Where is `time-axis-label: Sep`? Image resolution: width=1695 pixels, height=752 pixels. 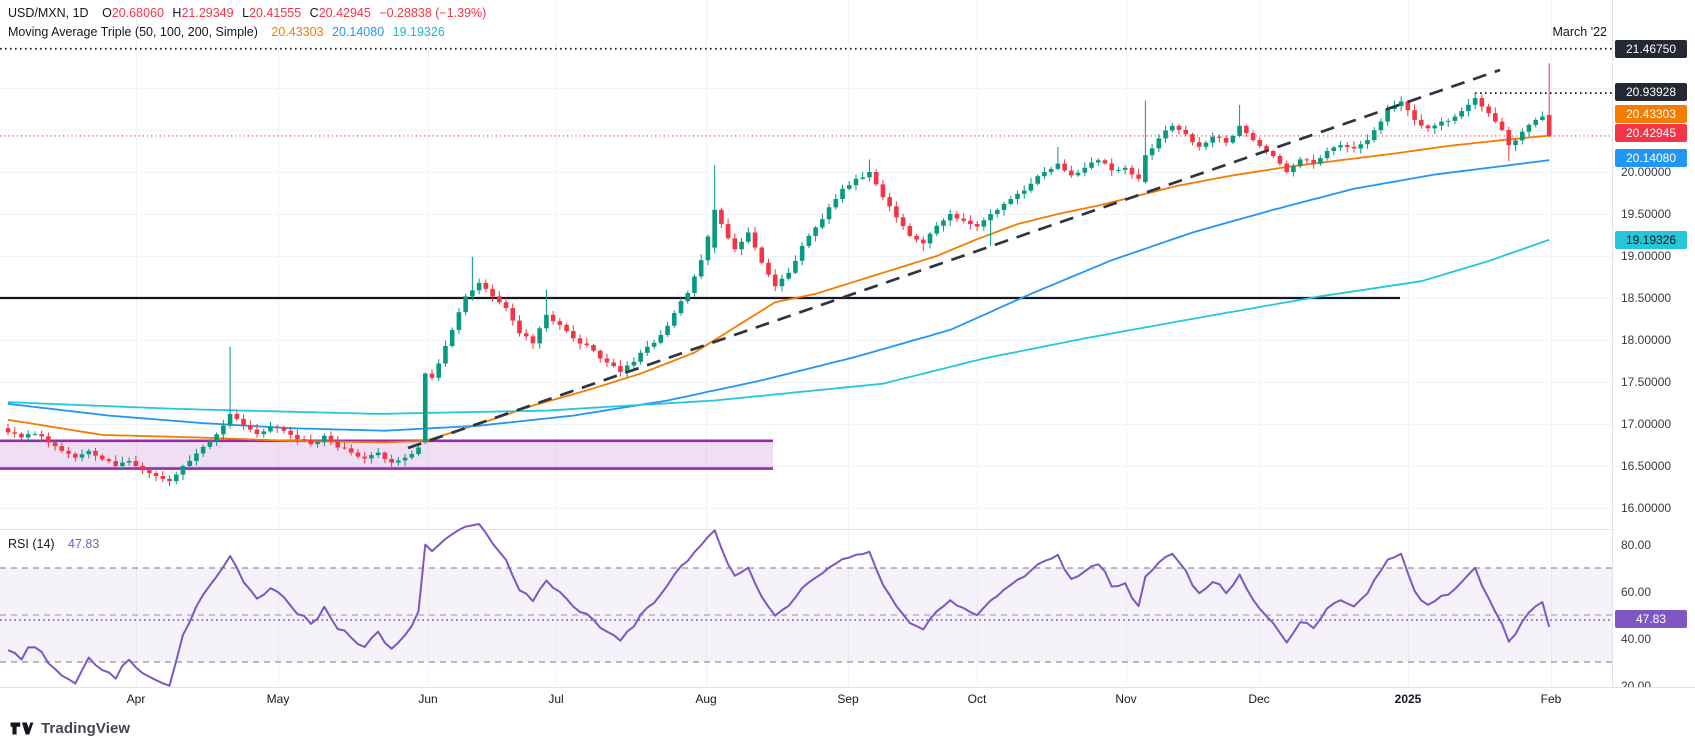 time-axis-label: Sep is located at coordinates (848, 699).